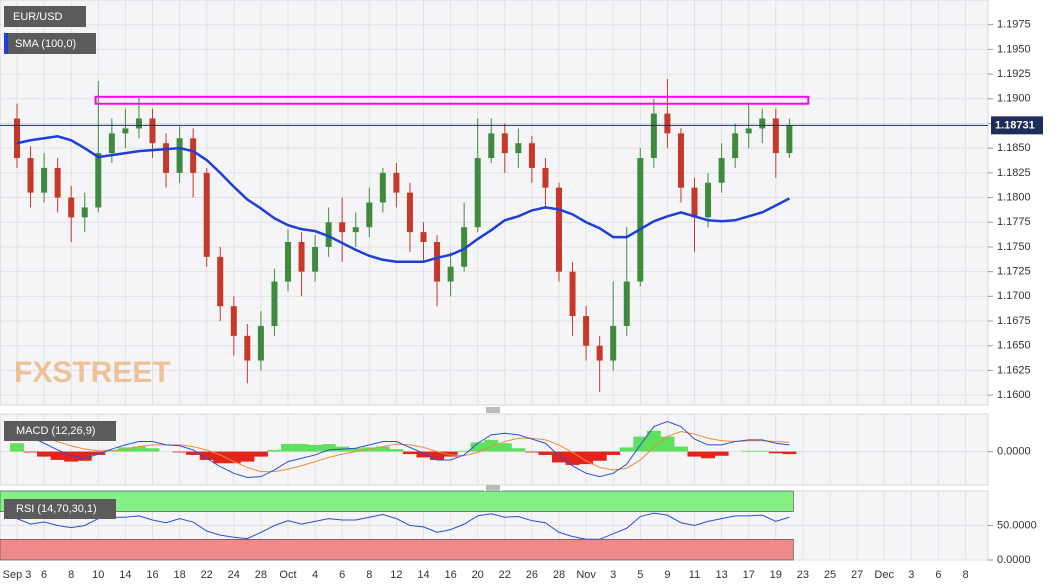 This screenshot has width=1060, height=587. I want to click on x-tick-label: 22, so click(505, 575).